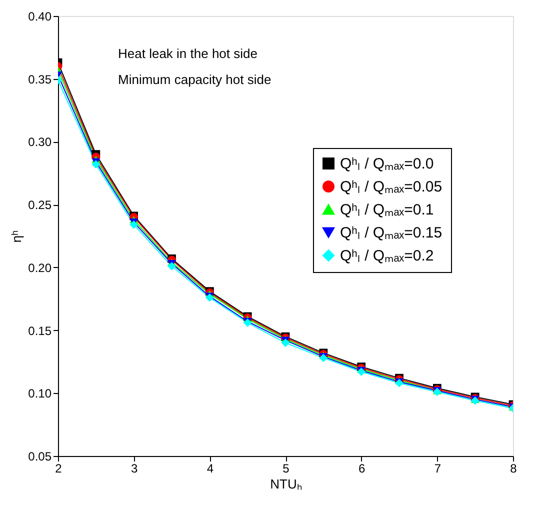 The image size is (548, 516). Describe the element at coordinates (391, 233) in the screenshot. I see `legend-label: Qʰₗ / Qₘₐₓ=0.15` at that location.